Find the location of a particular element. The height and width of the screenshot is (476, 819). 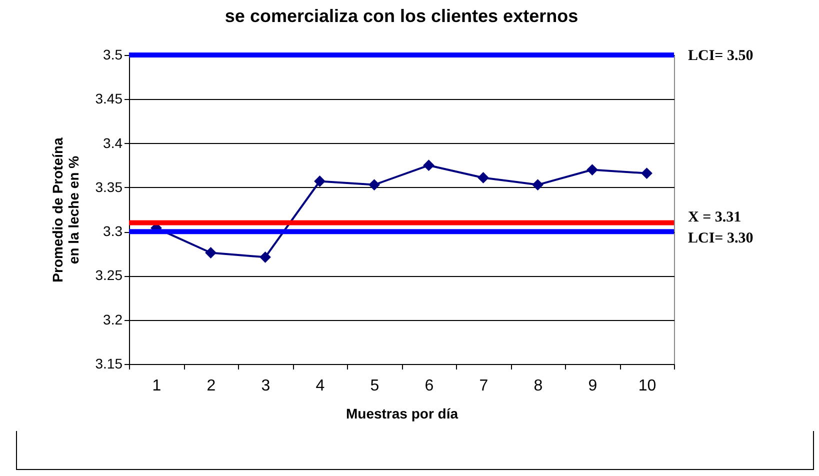

x-axis-title: Muestras por día is located at coordinates (402, 414).